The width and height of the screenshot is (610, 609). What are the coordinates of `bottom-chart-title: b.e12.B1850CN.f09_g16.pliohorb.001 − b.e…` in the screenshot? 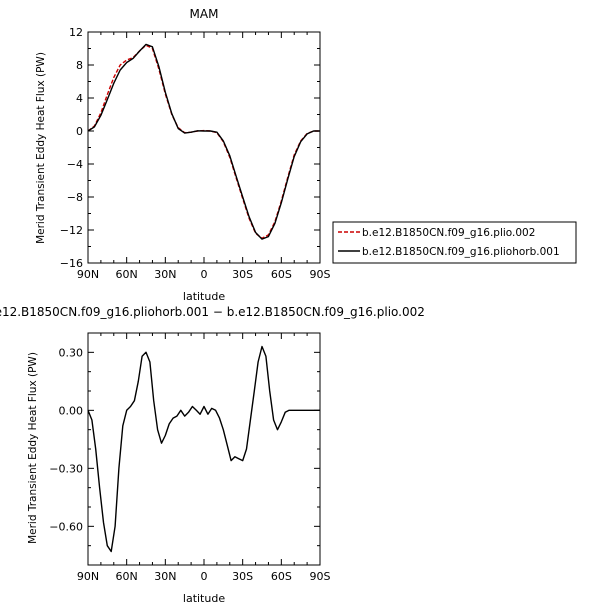 It's located at (212, 312).